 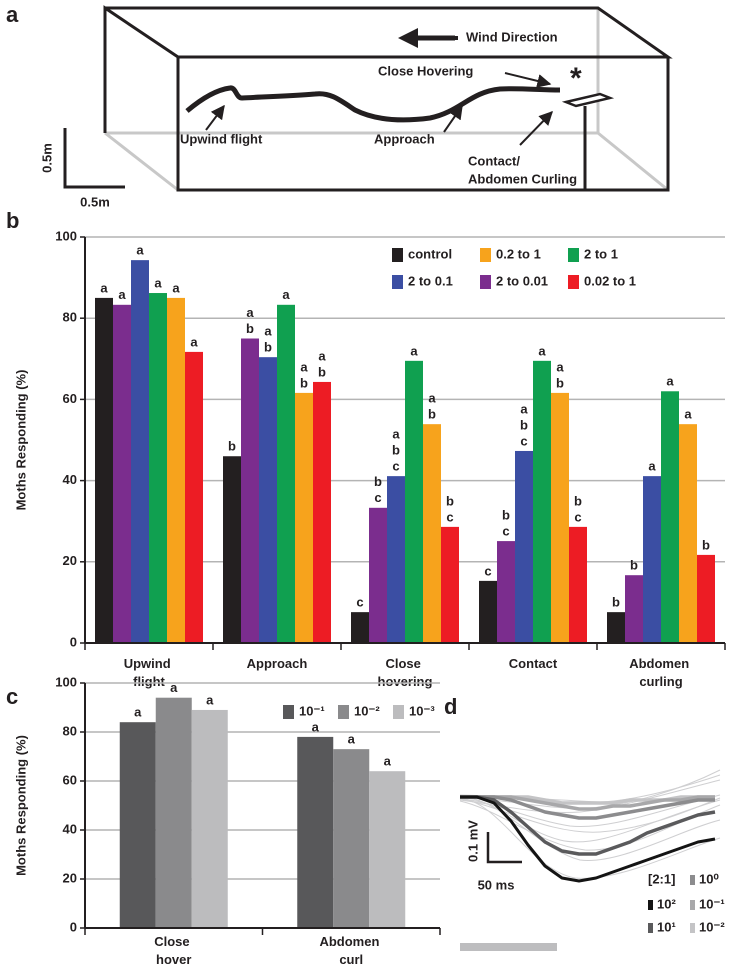 I want to click on x-tick-label: Abdomen curl, so click(x=351, y=950).